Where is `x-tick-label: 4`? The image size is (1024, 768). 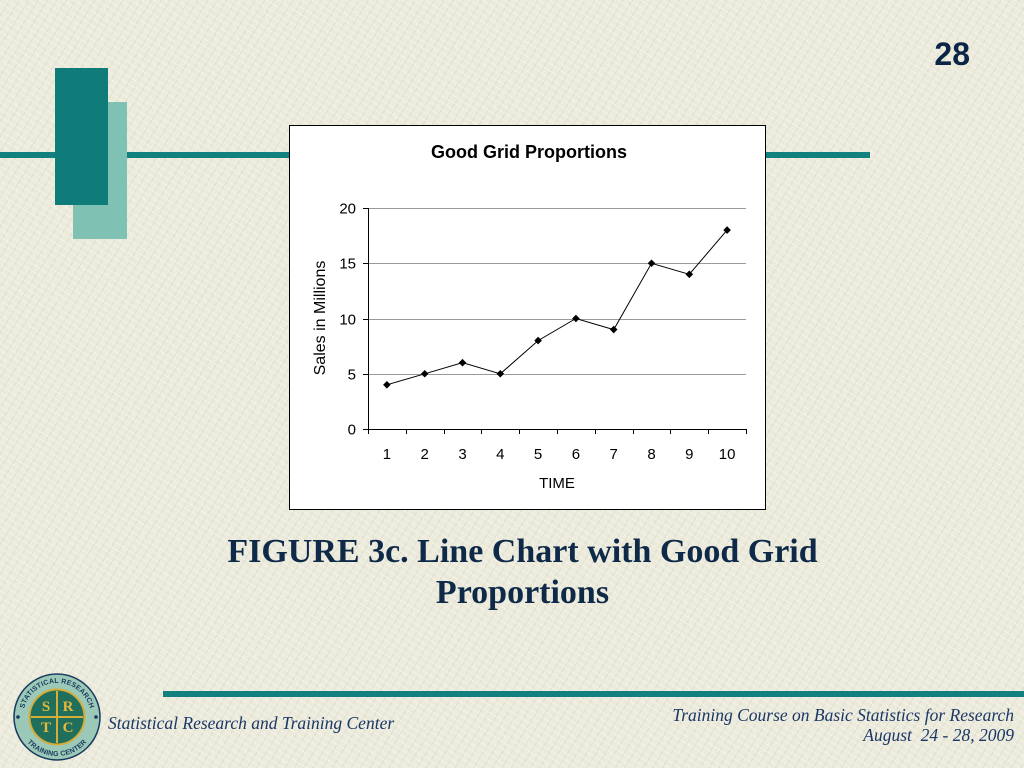
x-tick-label: 4 is located at coordinates (500, 454).